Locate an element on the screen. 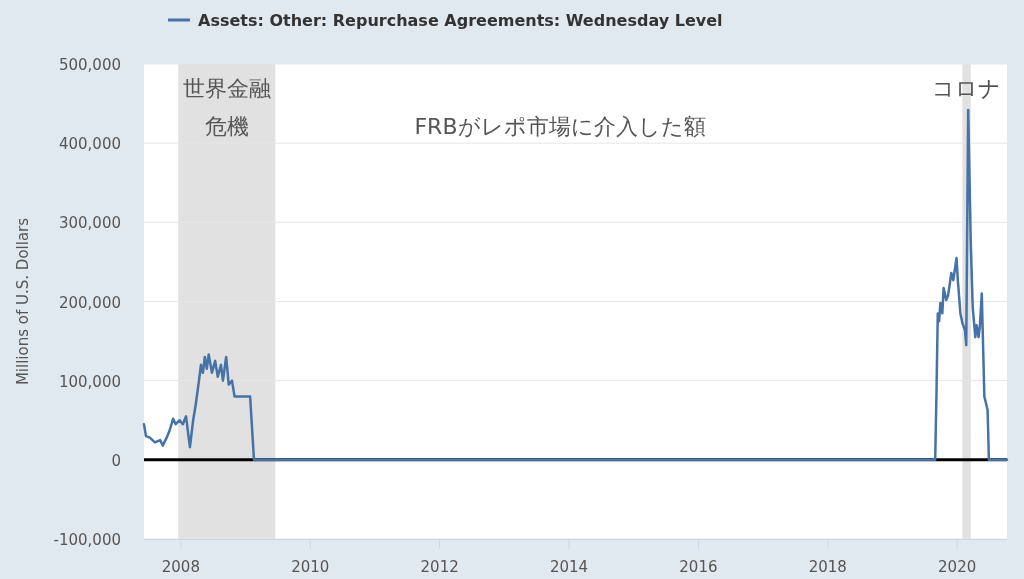 This screenshot has width=1024, height=579. y-tick-label: 200,000 is located at coordinates (89, 302).